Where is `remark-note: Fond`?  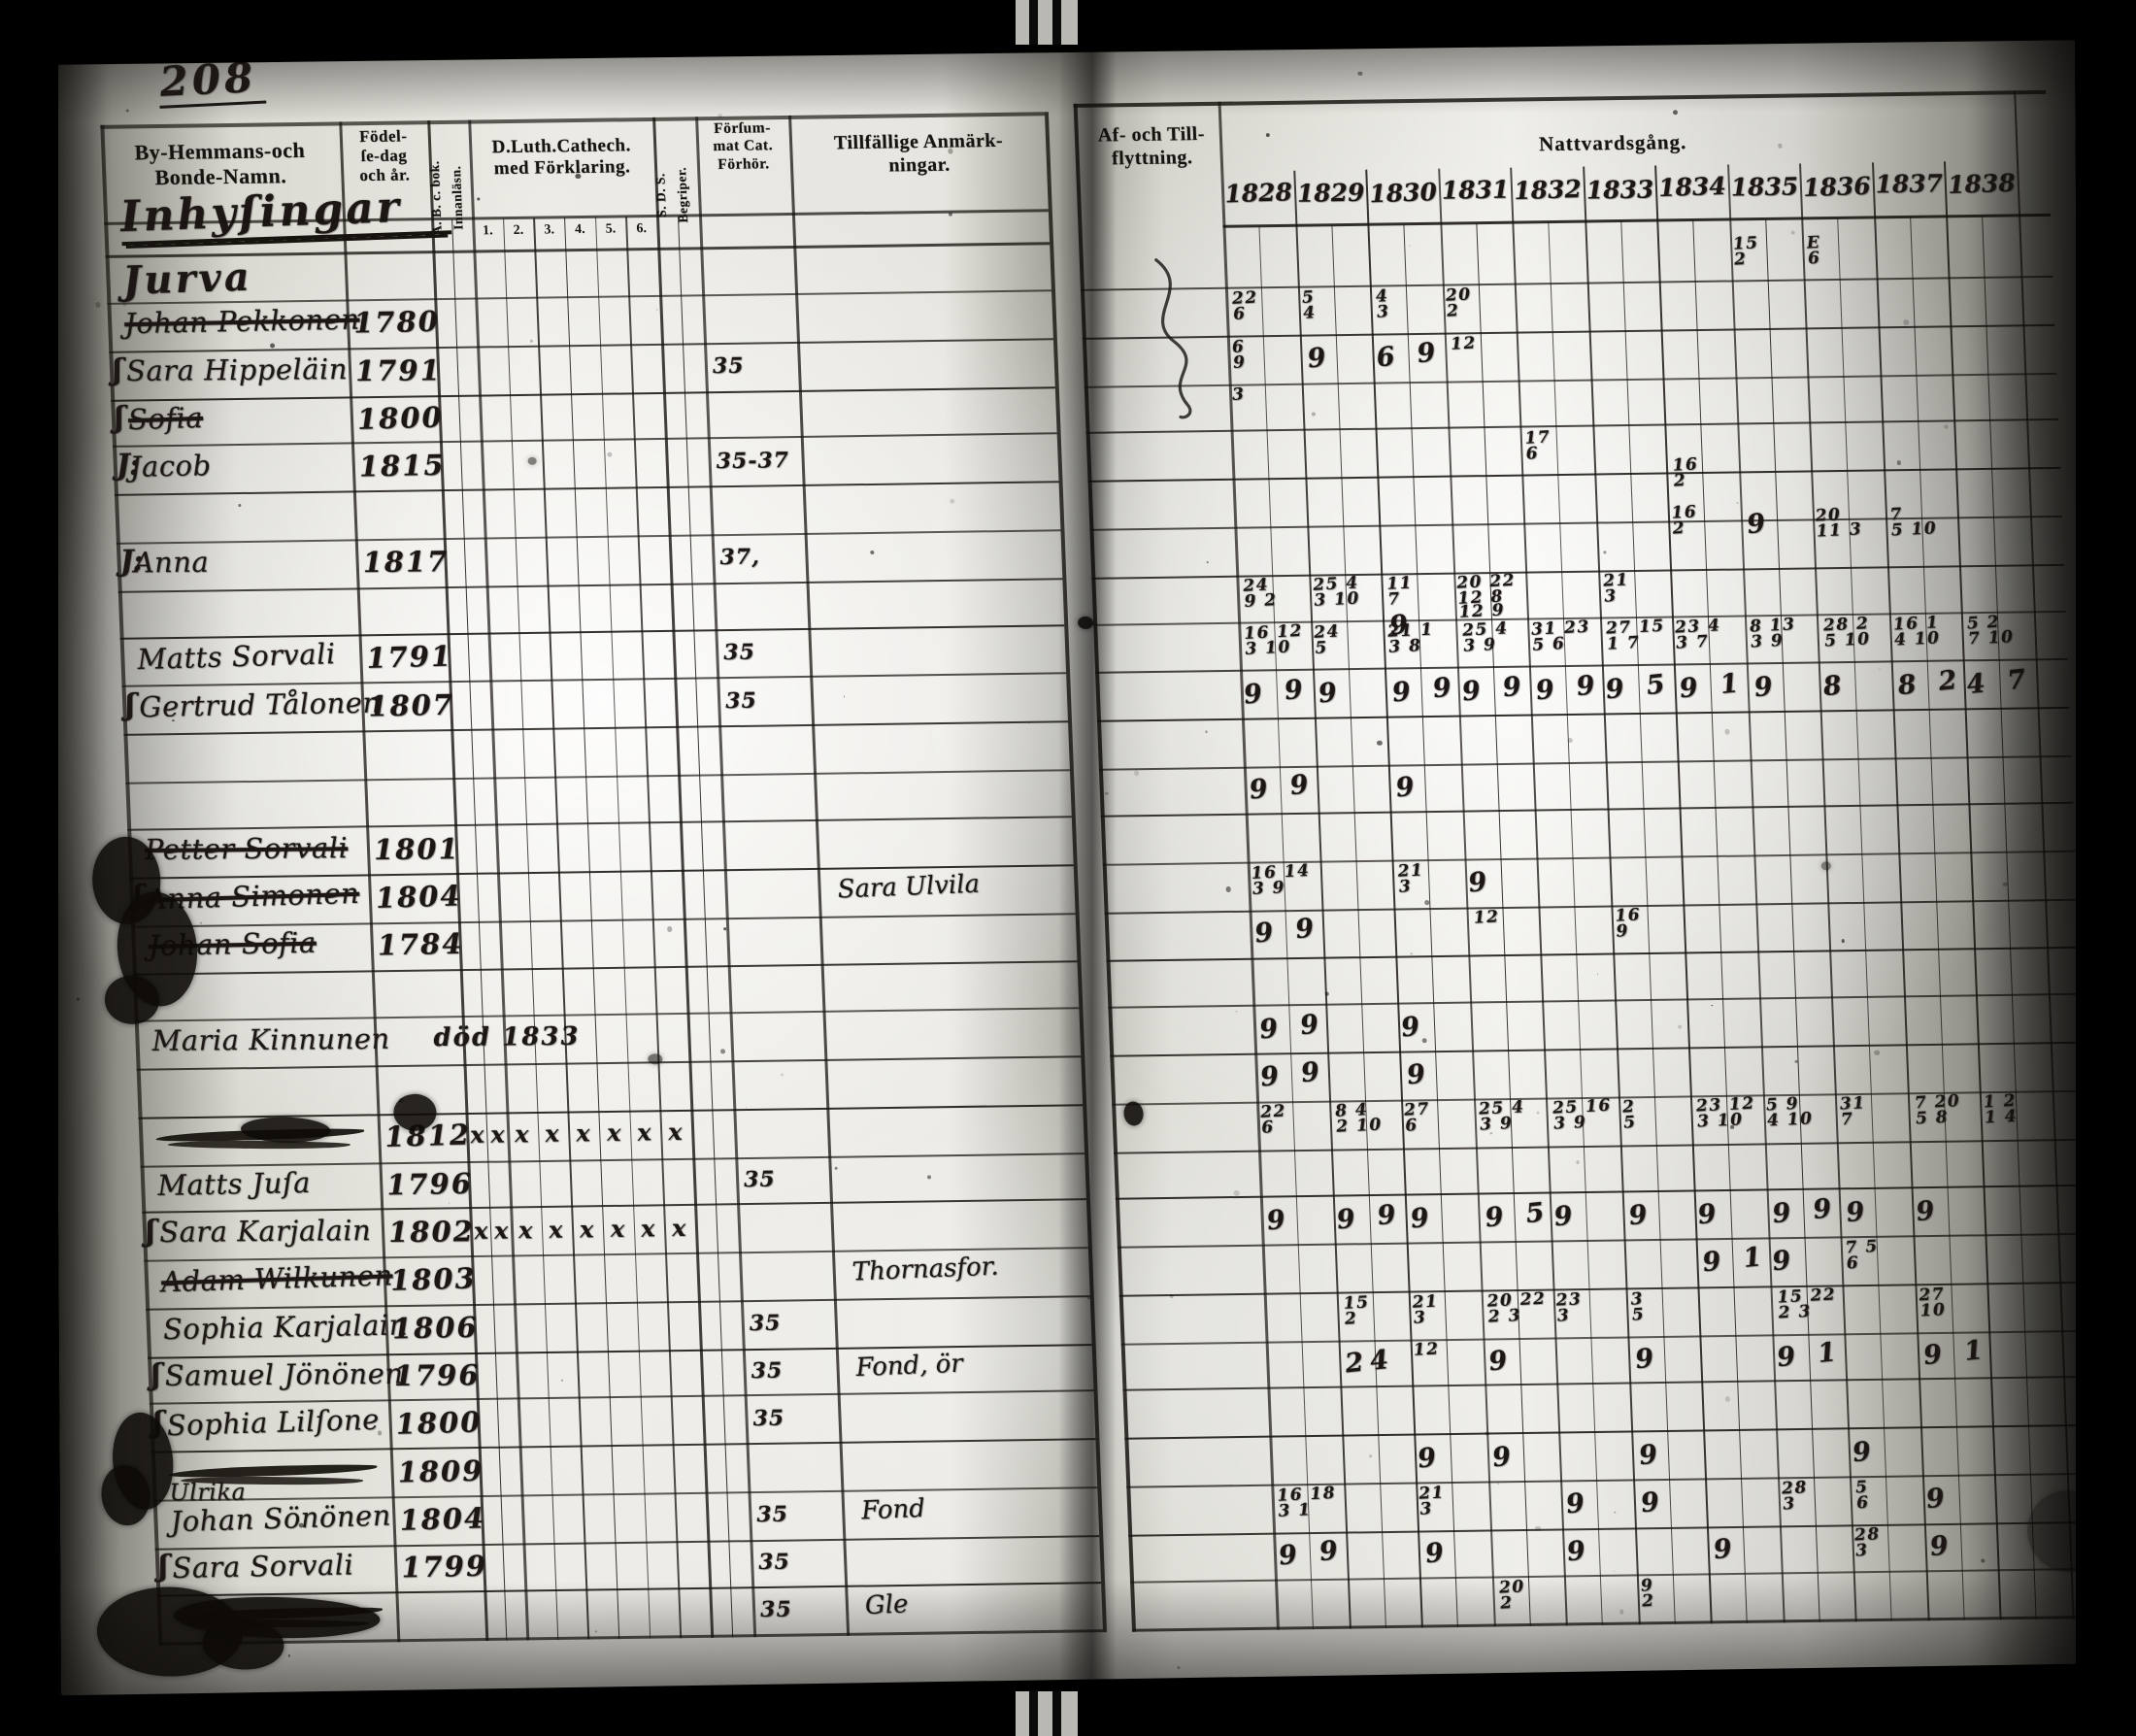 remark-note: Fond is located at coordinates (893, 1510).